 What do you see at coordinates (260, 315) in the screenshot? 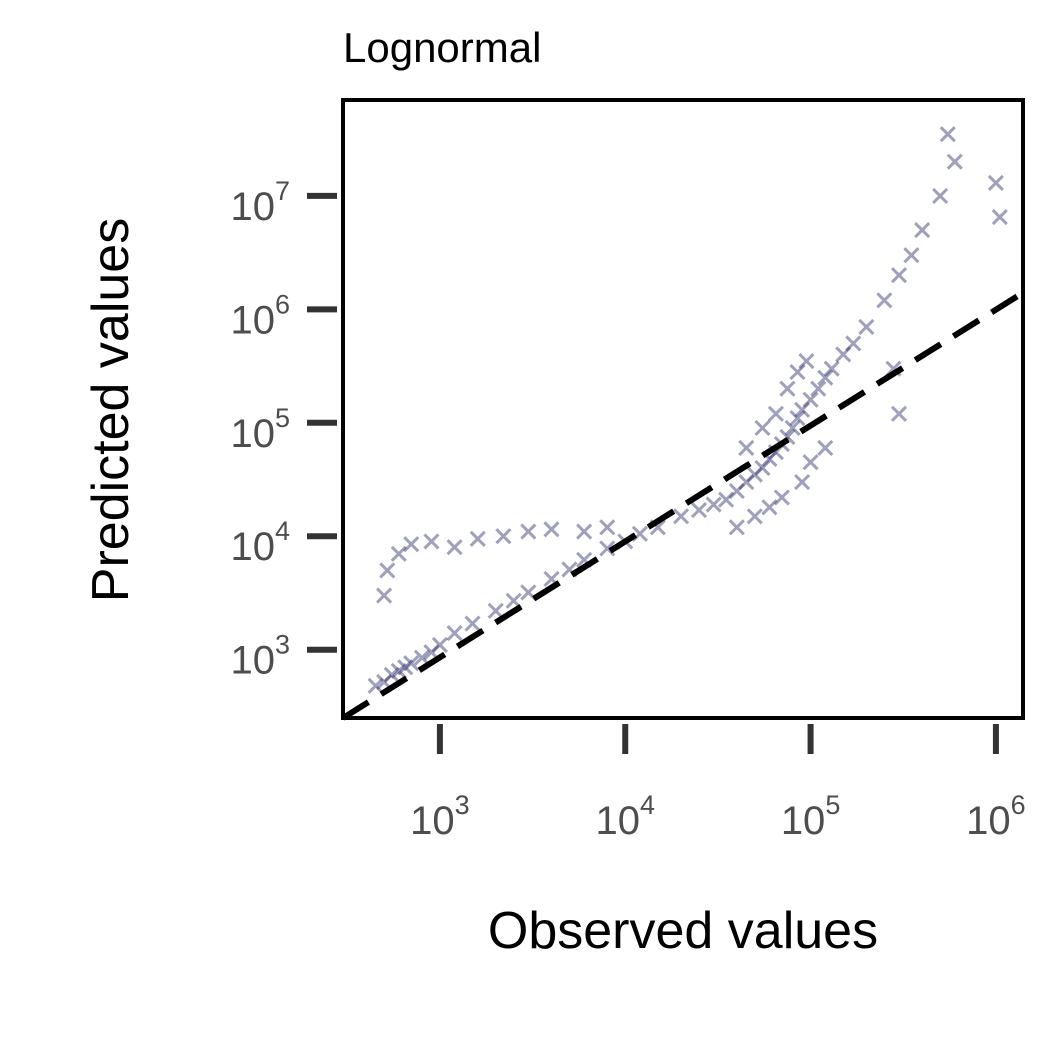
I see `y-tick-label: 10⁶` at bounding box center [260, 315].